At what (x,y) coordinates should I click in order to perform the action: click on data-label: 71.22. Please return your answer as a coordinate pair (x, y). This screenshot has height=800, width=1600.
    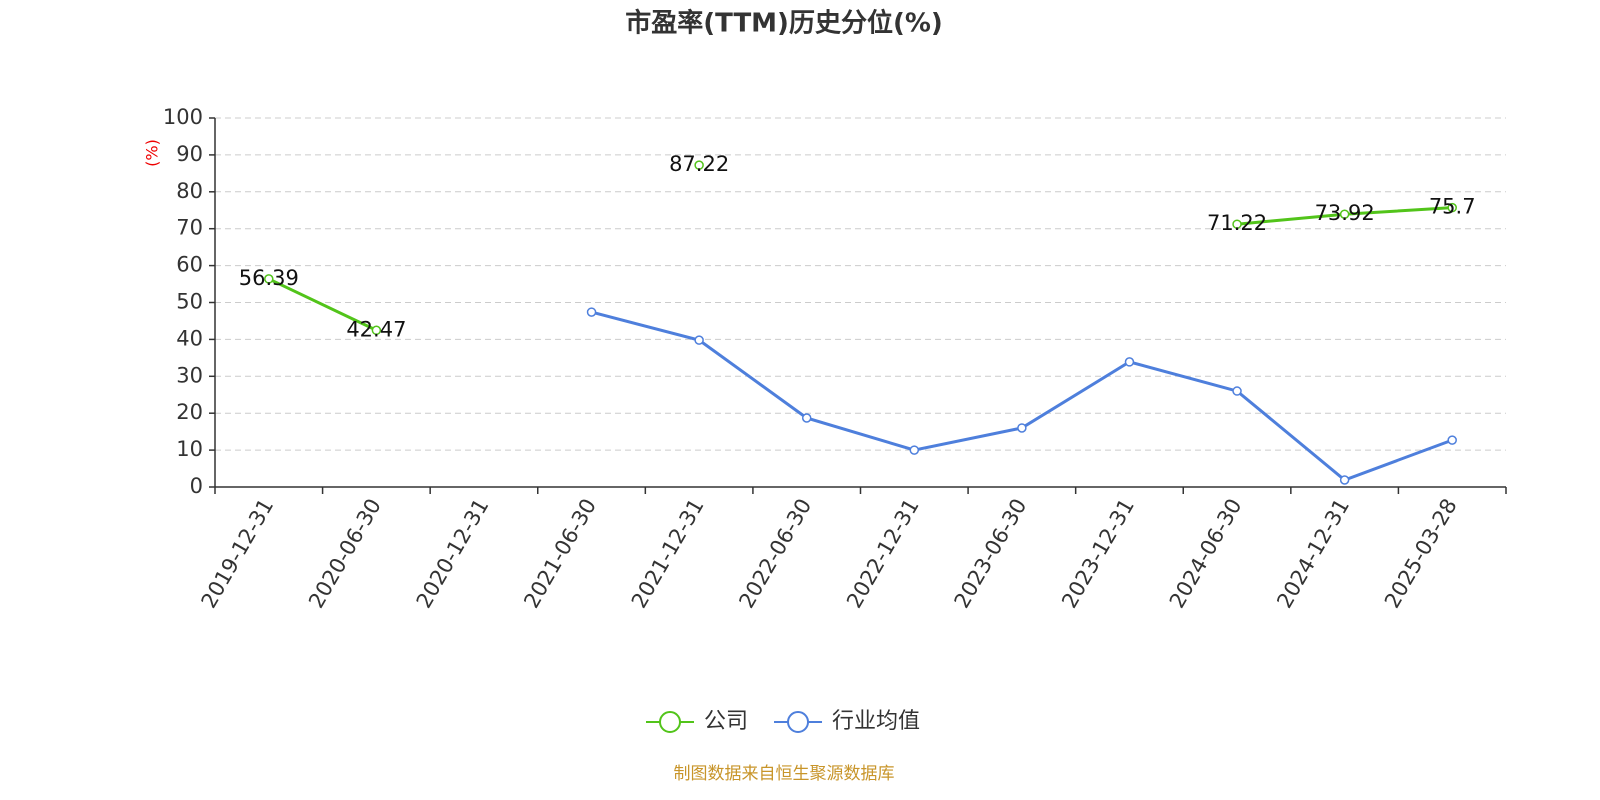
    Looking at the image, I should click on (1237, 223).